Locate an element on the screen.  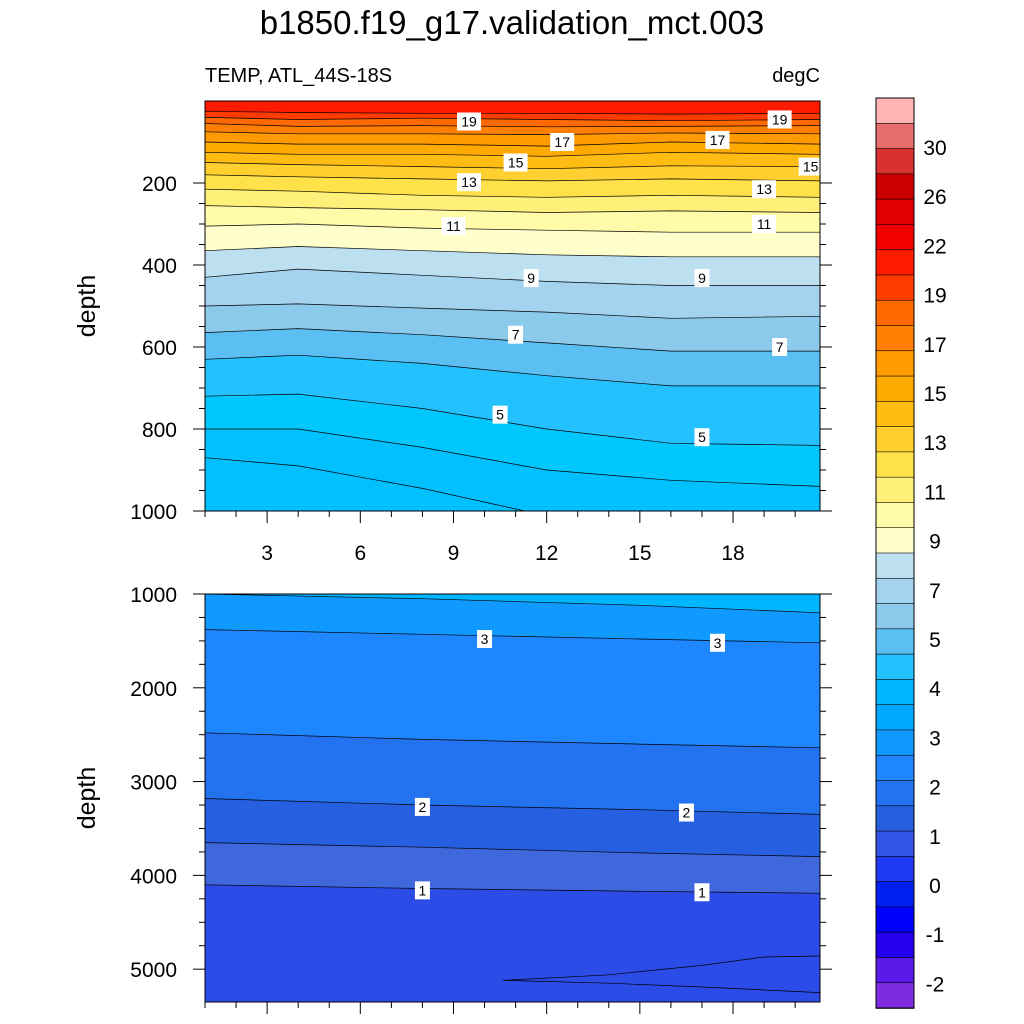
colorbar: 30 26 22 19 17 15 13 11 9 7 5 4 3 2 1 0 -1 -2 is located at coordinates (911, 553).